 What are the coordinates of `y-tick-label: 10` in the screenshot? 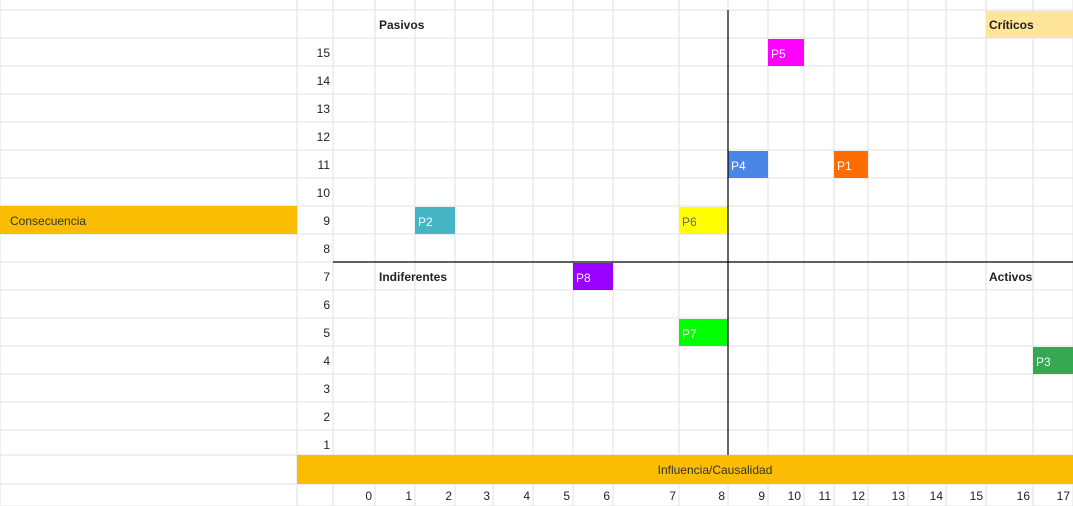 It's located at (324, 193).